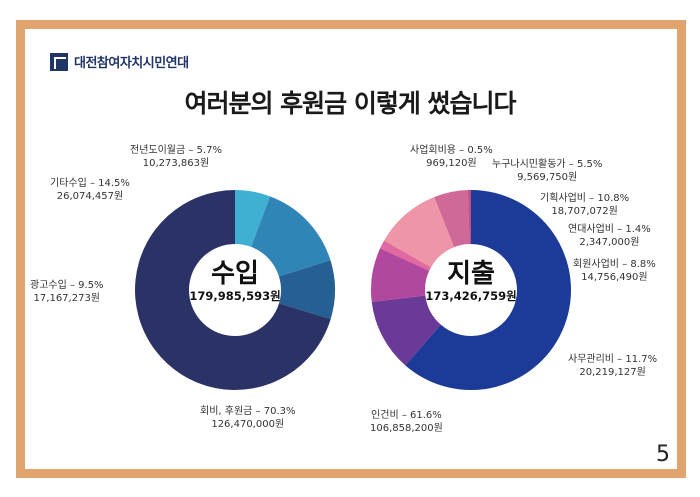 This screenshot has width=700, height=497. I want to click on income-donut-chart, so click(235, 290).